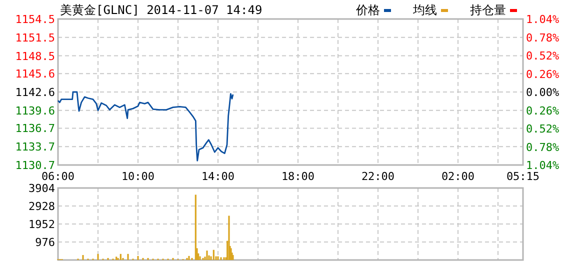  What do you see at coordinates (488, 10) in the screenshot?
I see `legend-label: 持仓量` at bounding box center [488, 10].